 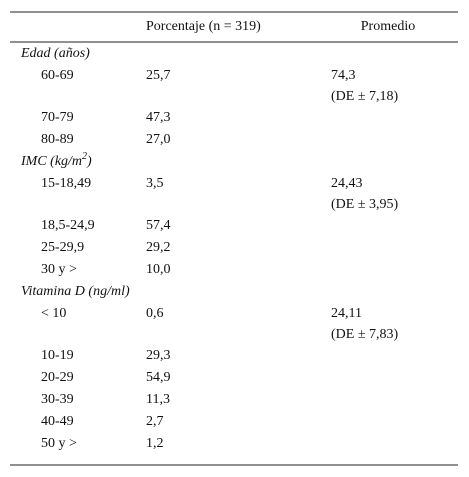 I want to click on row-label: 50 y >, so click(x=59, y=443).